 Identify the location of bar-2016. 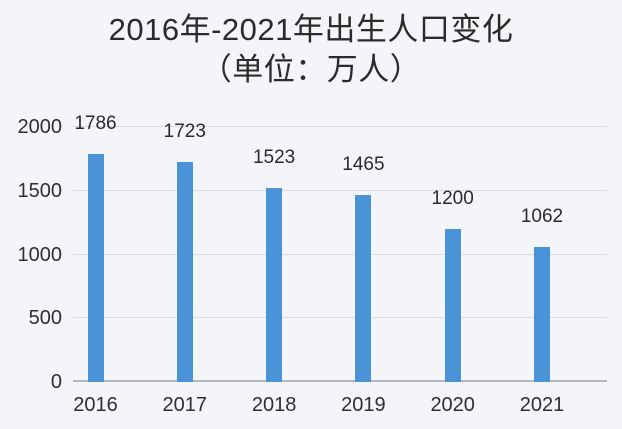
(95, 268).